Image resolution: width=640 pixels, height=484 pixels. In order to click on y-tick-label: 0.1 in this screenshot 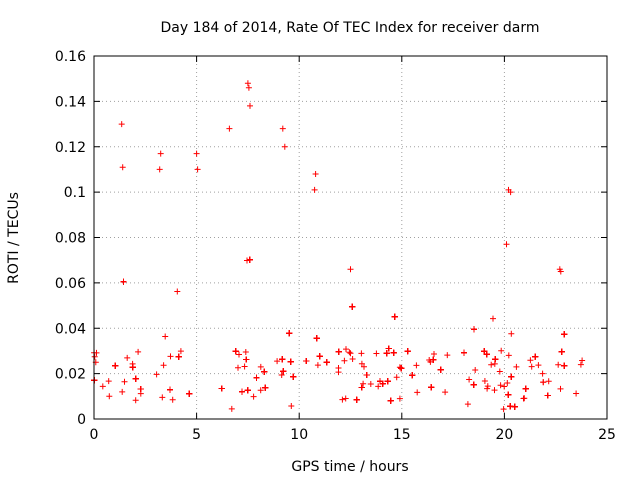, I will do `click(75, 193)`.